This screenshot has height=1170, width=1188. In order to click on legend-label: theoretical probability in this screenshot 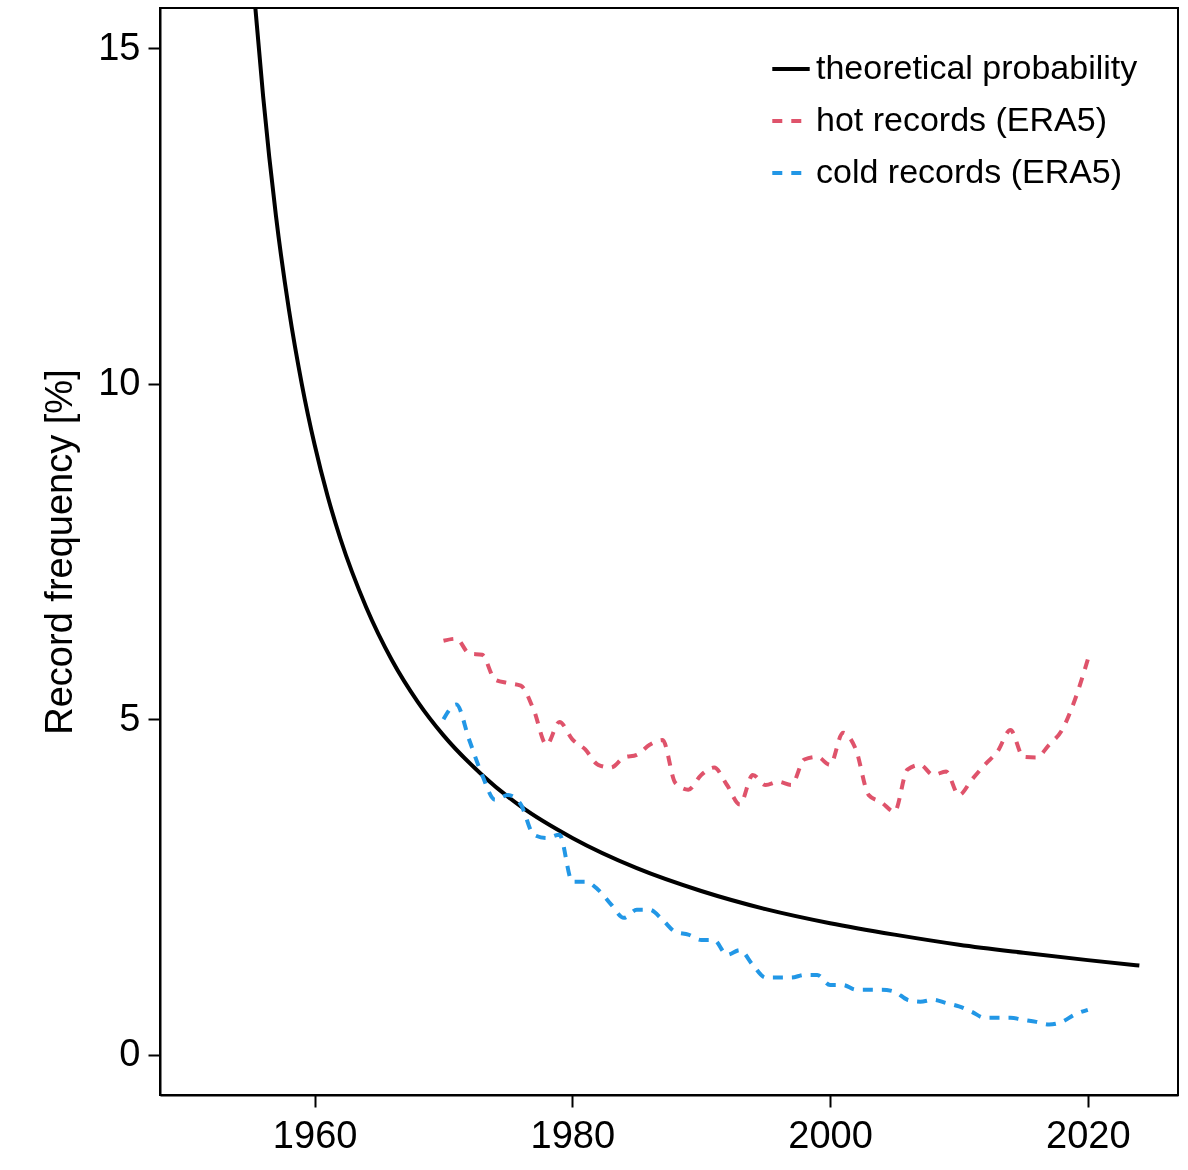, I will do `click(977, 67)`.